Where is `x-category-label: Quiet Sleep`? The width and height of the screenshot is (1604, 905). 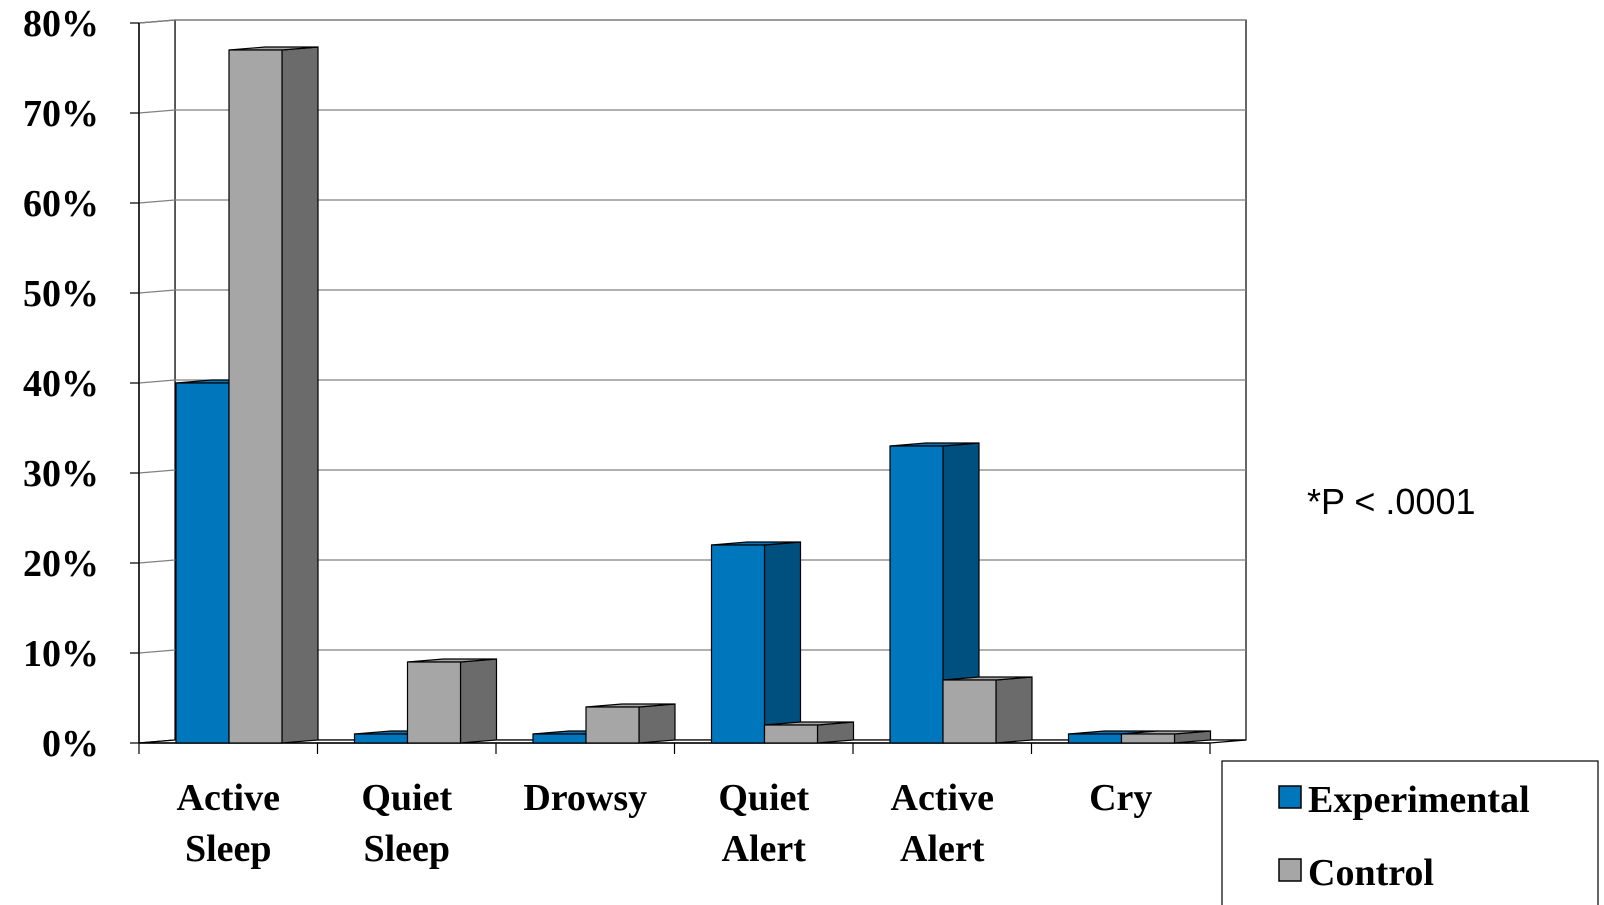 x-category-label: Quiet Sleep is located at coordinates (406, 823).